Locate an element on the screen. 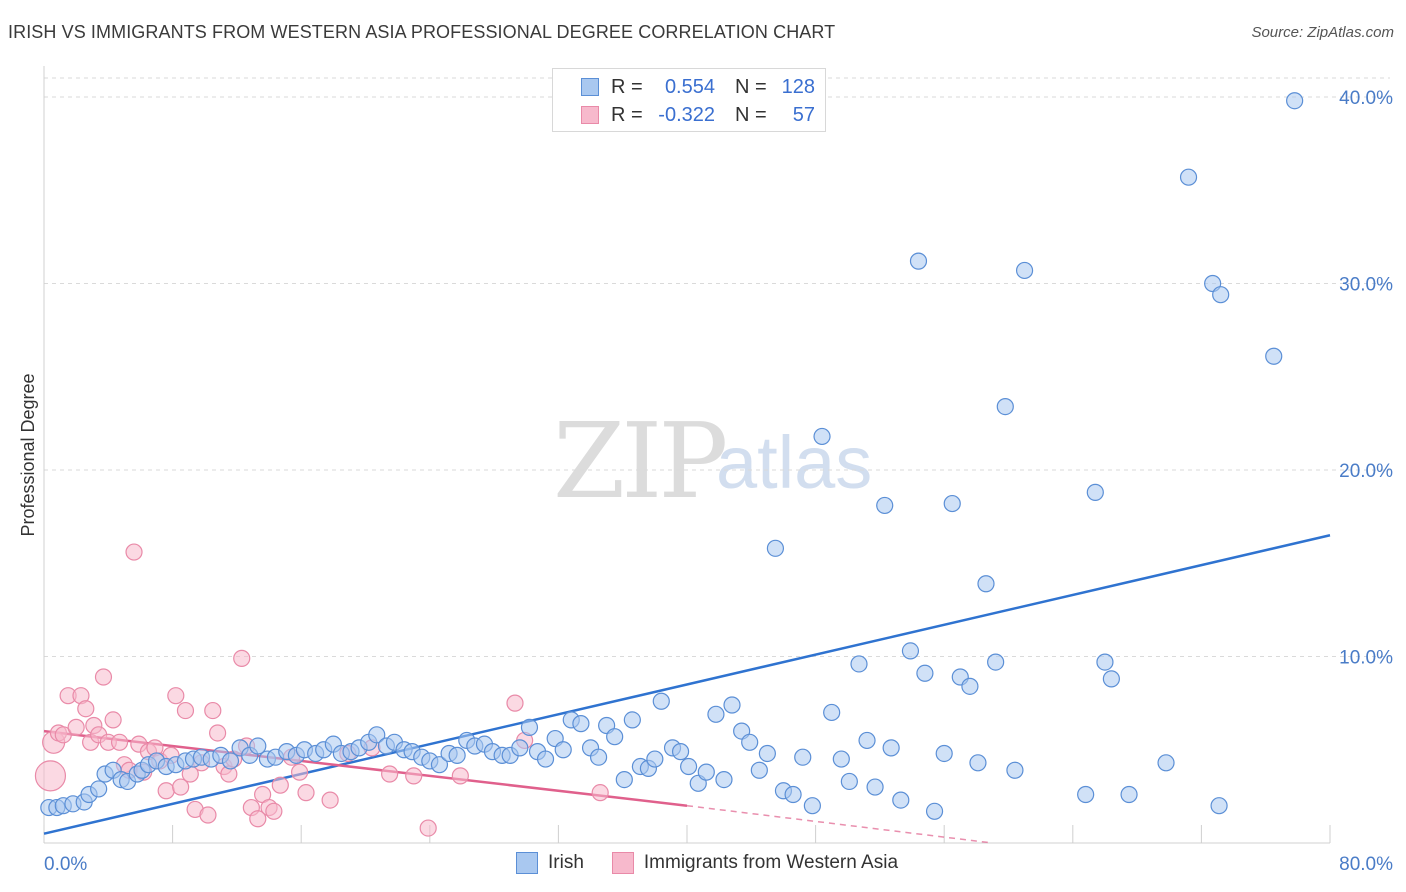  legend-r-value-western-asia: -0.322 is located at coordinates (686, 114).